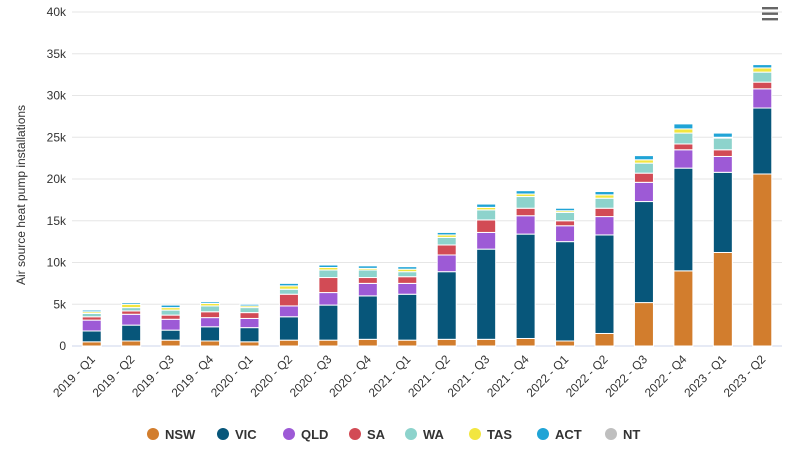 The width and height of the screenshot is (800, 465). Describe the element at coordinates (622, 434) in the screenshot. I see `legend-item-nt: NT` at that location.